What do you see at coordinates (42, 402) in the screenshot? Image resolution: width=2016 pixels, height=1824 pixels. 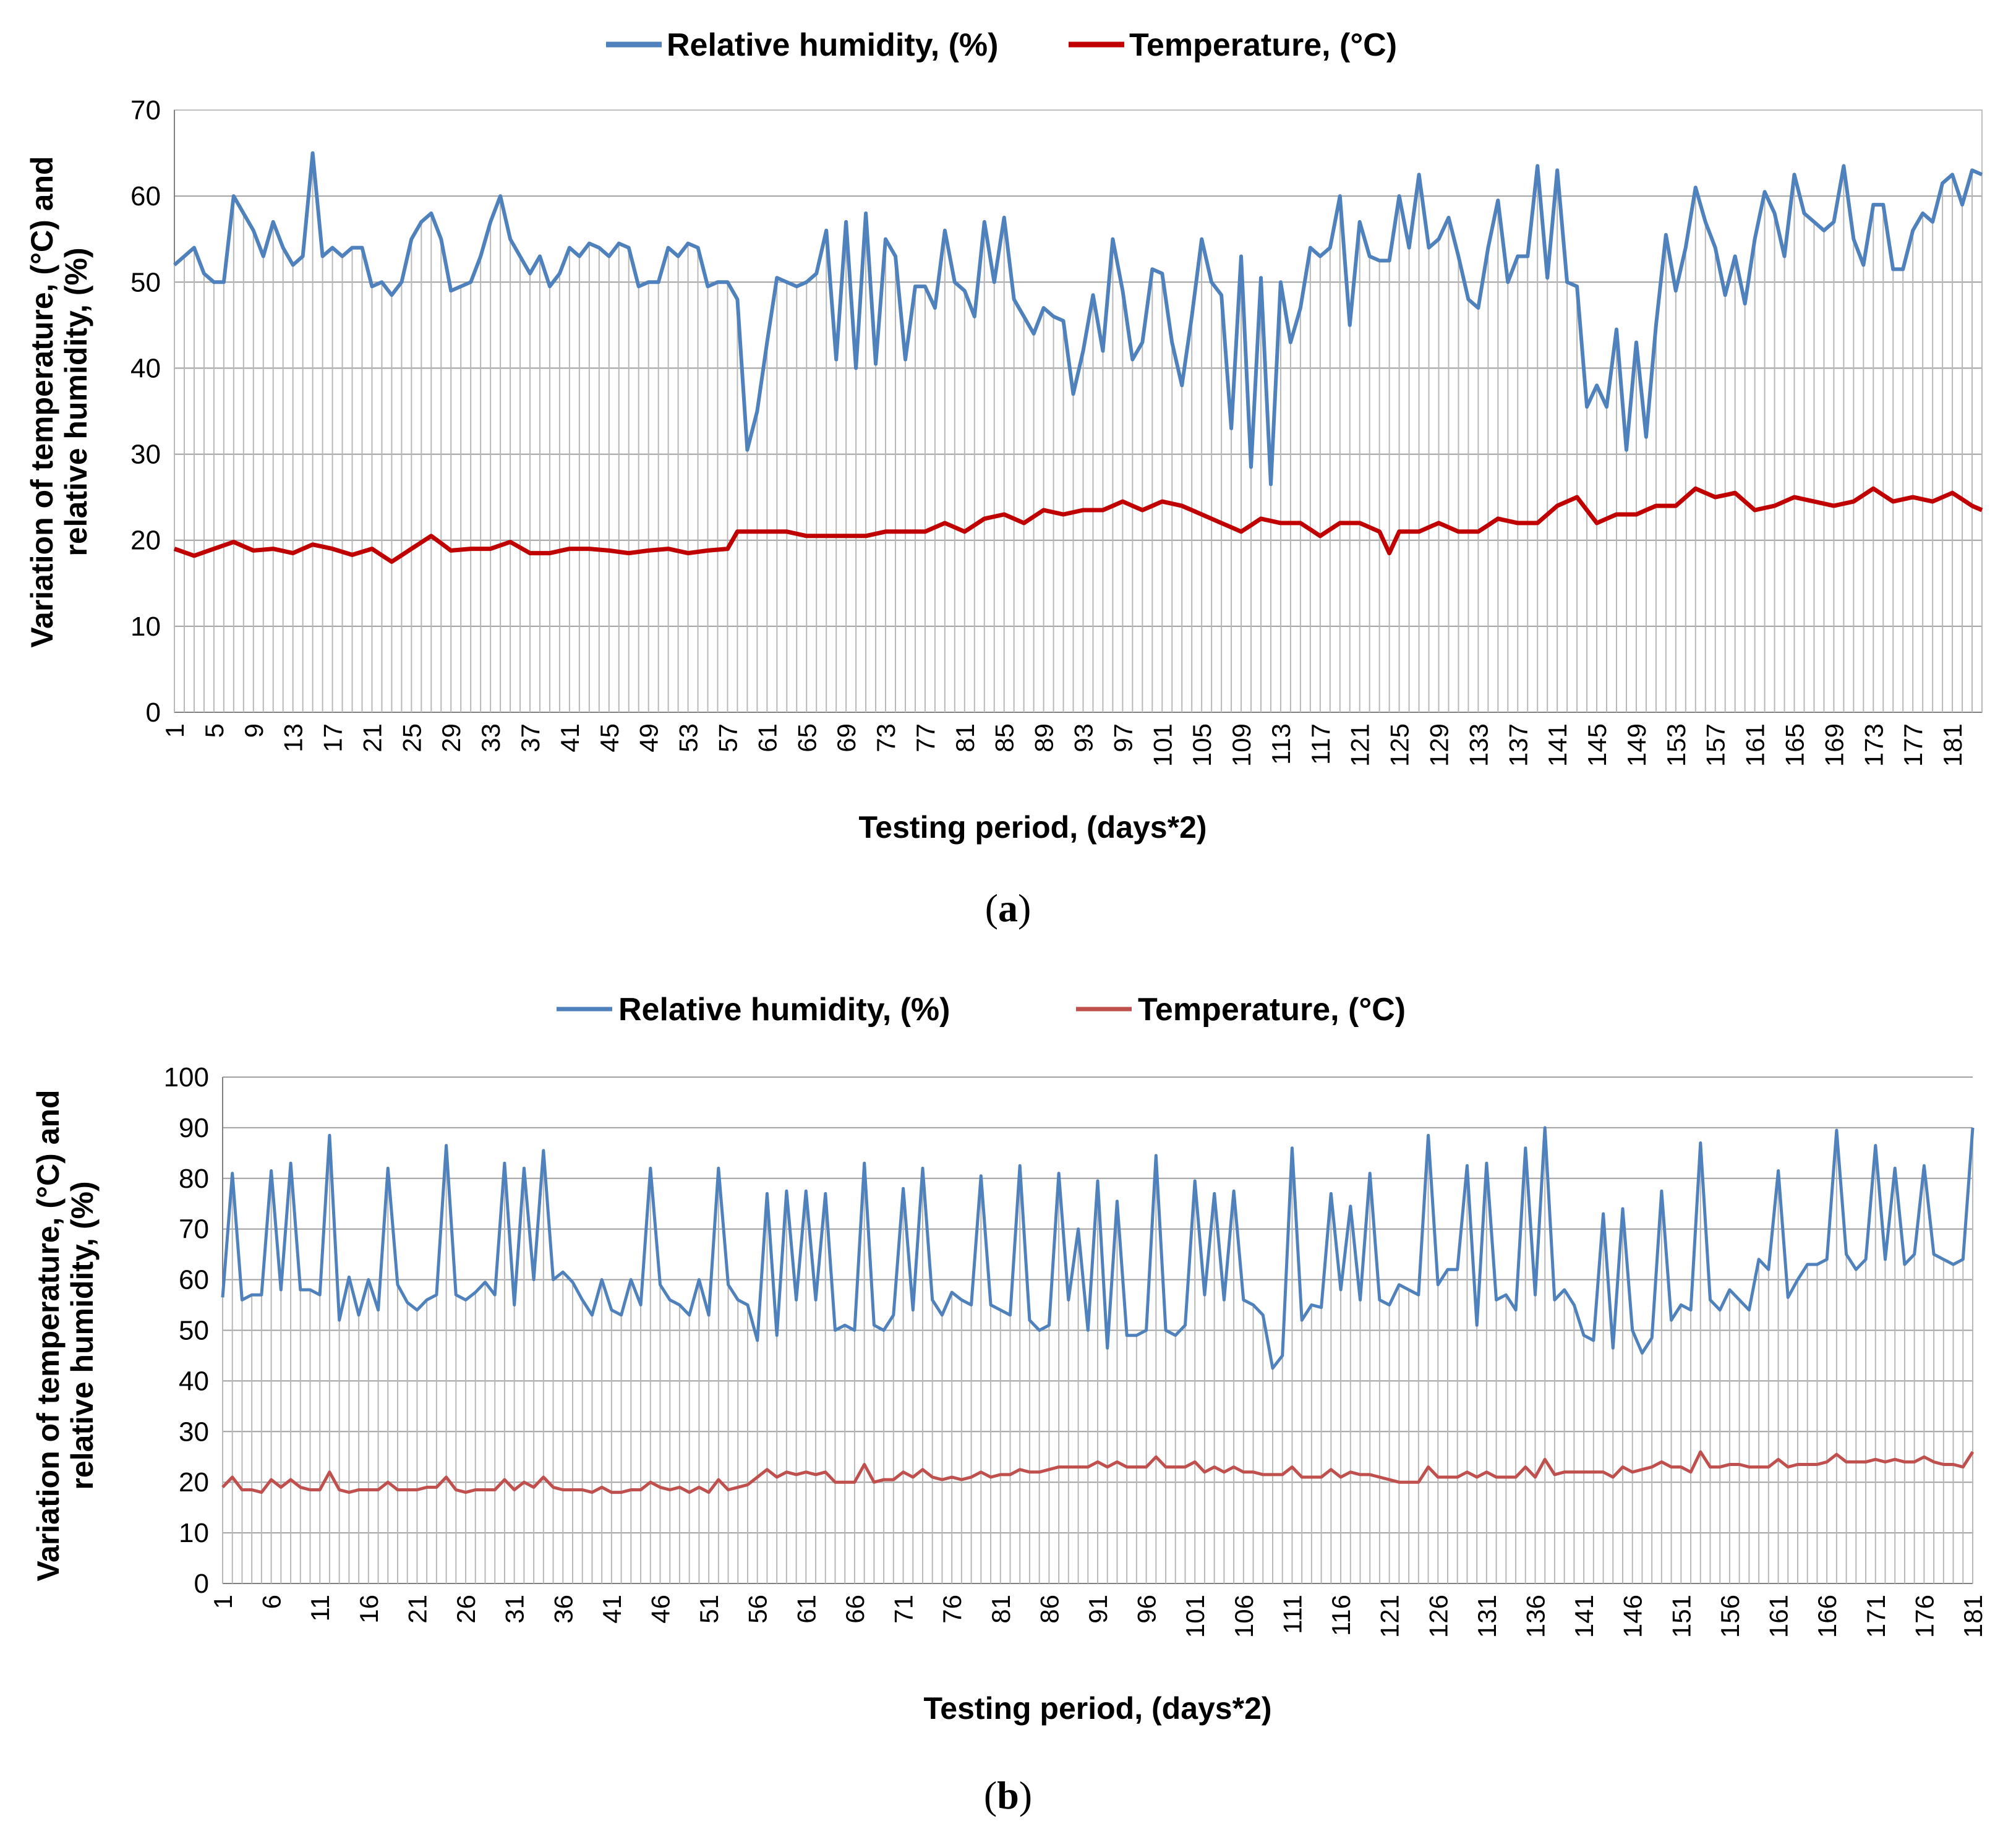 I see `chart-a-y-axis-title-line1: Variation of temperature, (°C) and` at bounding box center [42, 402].